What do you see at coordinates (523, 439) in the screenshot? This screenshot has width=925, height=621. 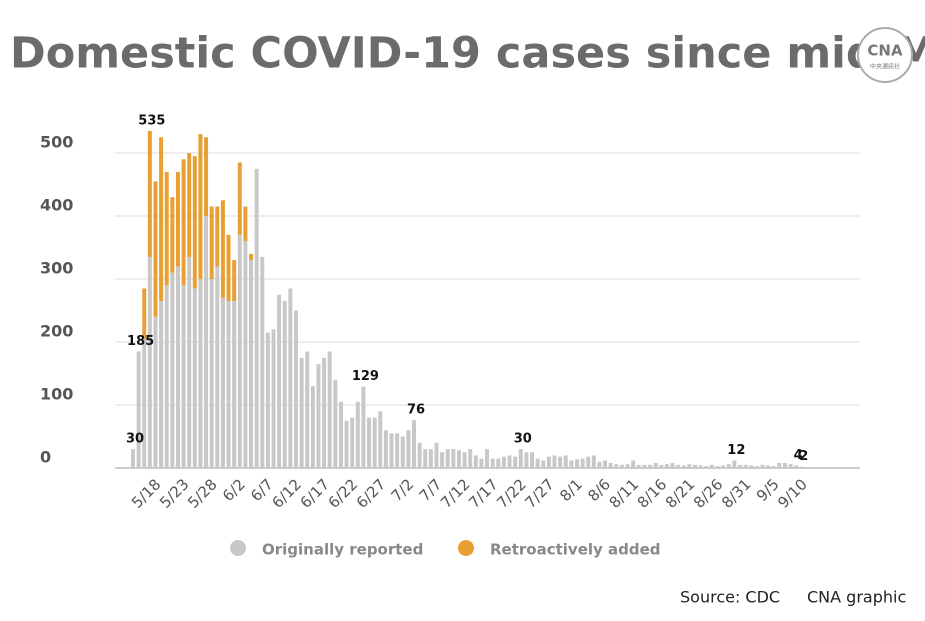 I see `data-label: 30` at bounding box center [523, 439].